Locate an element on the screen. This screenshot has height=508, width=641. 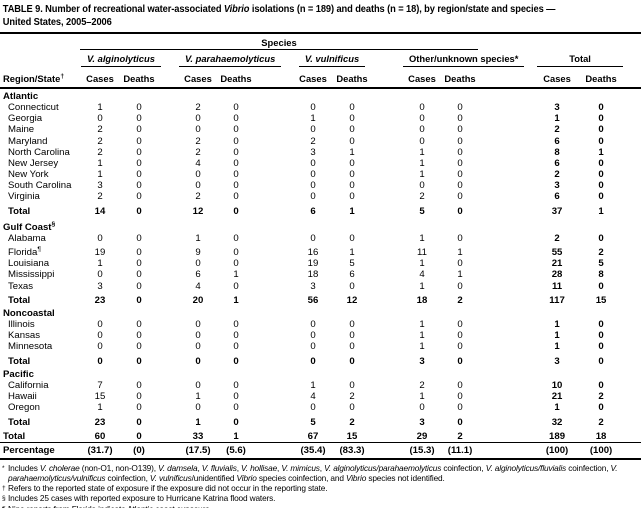
state-row: North Carolina 2 0 2 0 3 1 1 0 8 1 is located at coordinates (320, 152).